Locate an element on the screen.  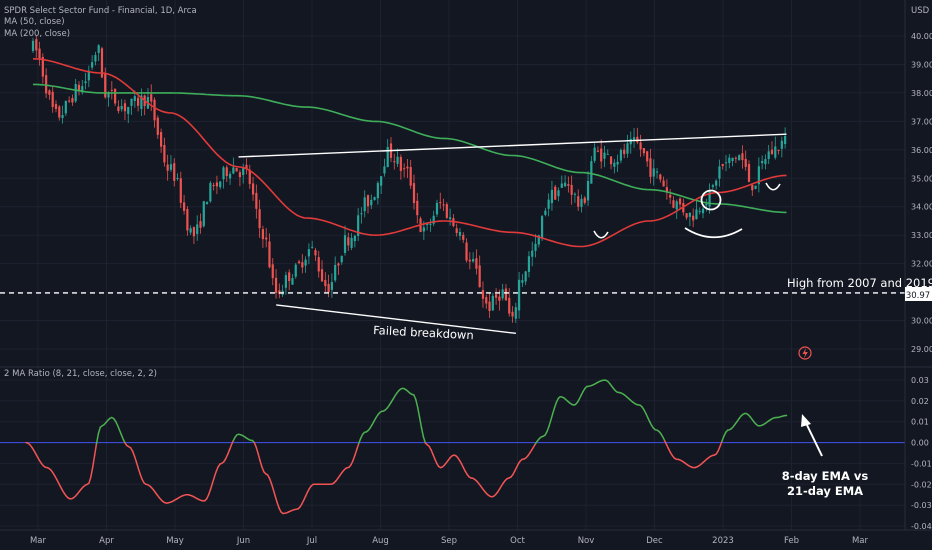
y-tick-label: 33.00 is located at coordinates (921, 235).